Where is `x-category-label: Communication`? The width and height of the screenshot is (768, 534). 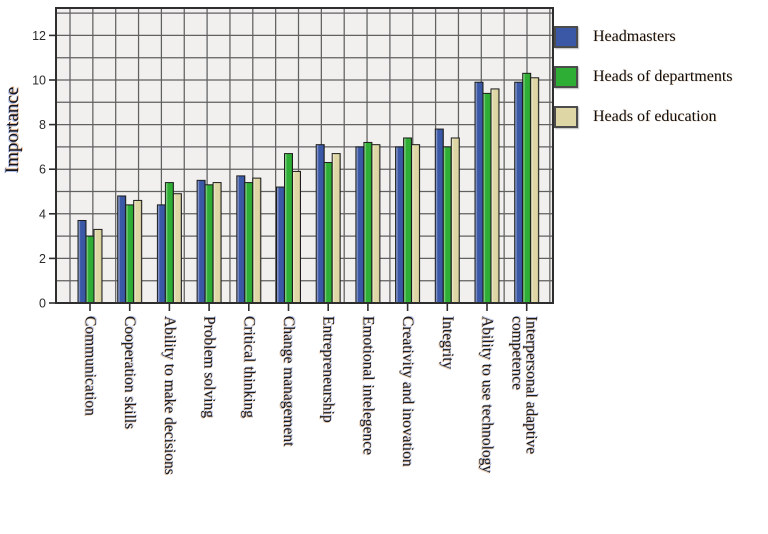 x-category-label: Communication is located at coordinates (90, 366).